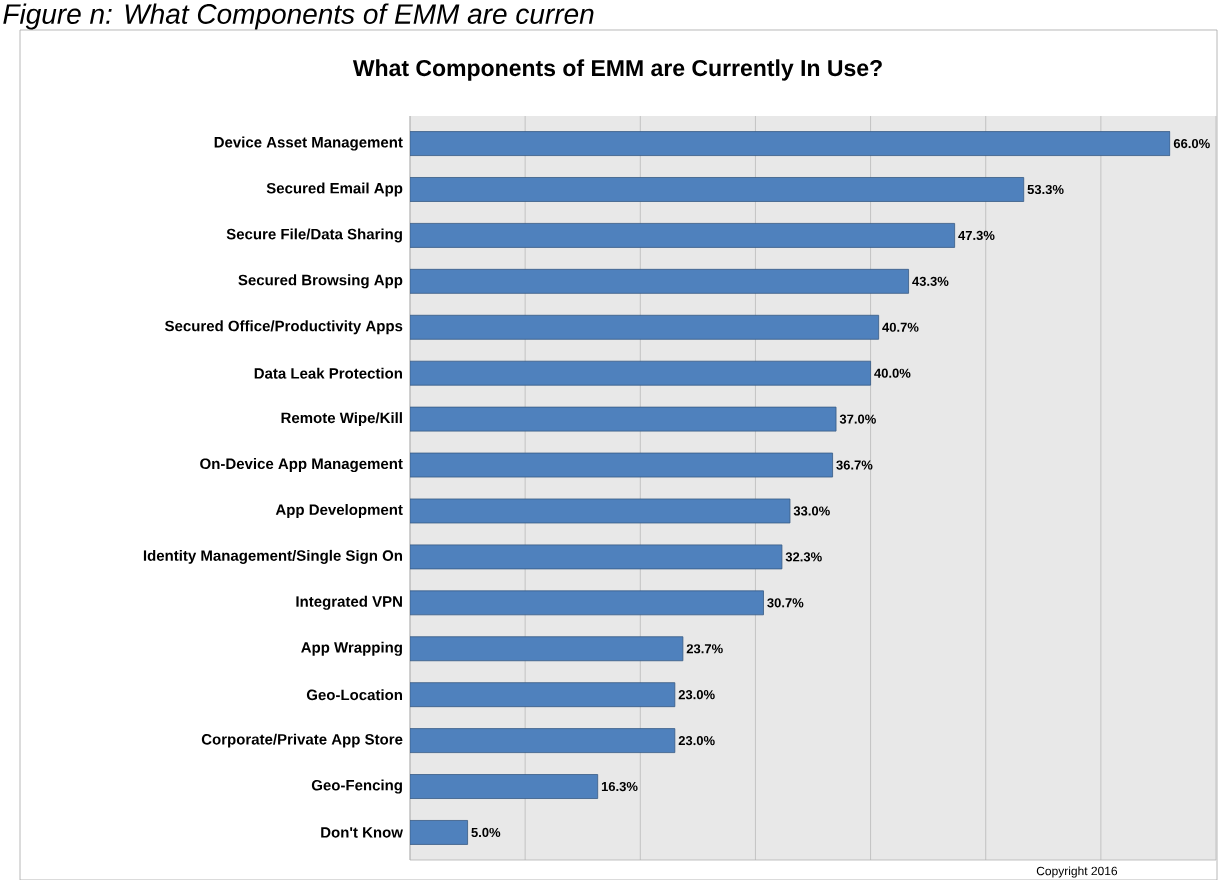  What do you see at coordinates (298, 16) in the screenshot?
I see `text: Figure n: What Components of EMM are curren` at bounding box center [298, 16].